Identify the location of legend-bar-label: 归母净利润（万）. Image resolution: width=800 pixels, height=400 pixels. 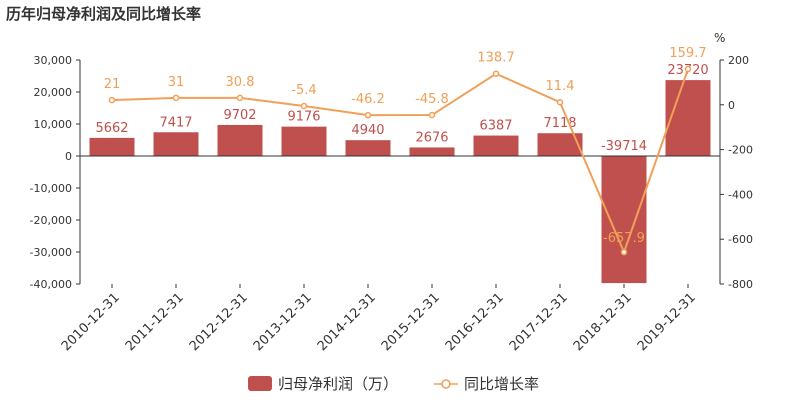
(338, 384).